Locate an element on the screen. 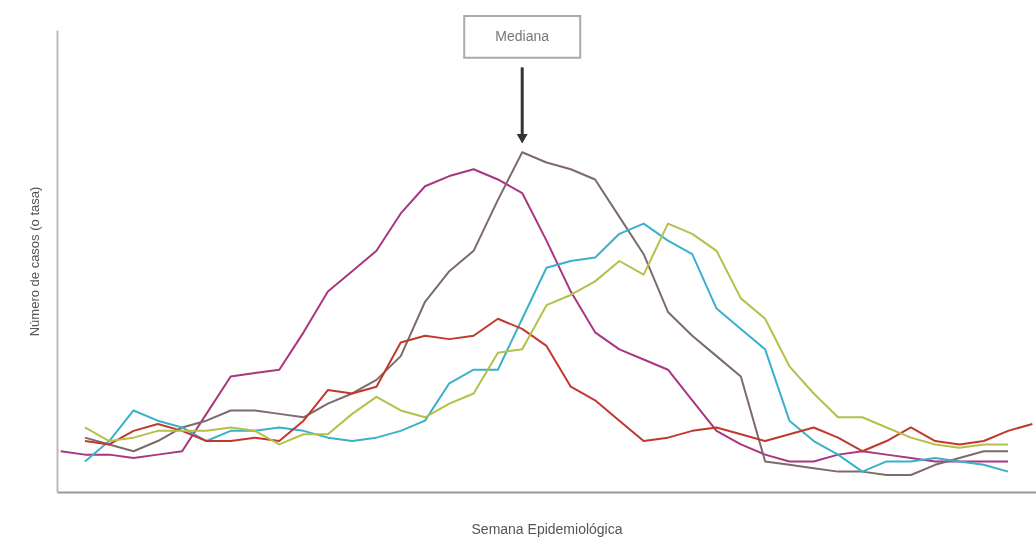 The image size is (1036, 546). x-axis-title: Semana Epidemiológica is located at coordinates (547, 528).